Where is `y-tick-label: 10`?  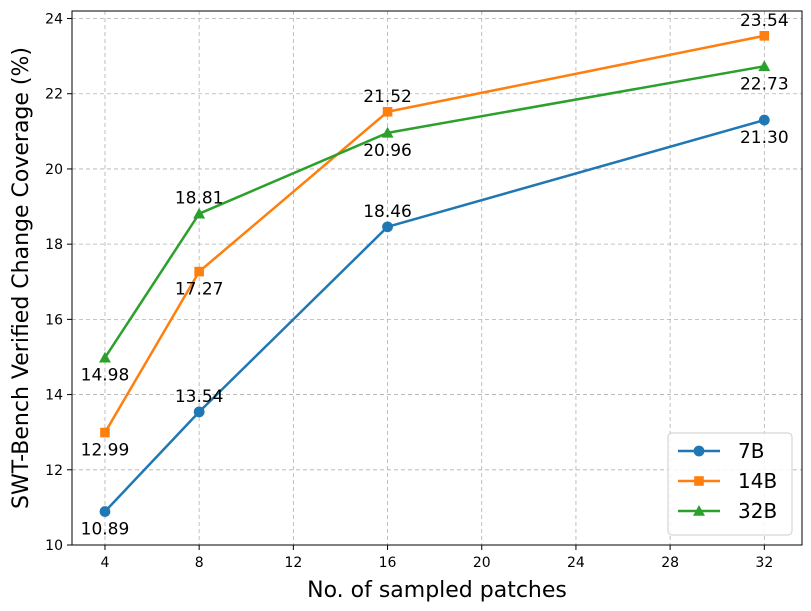
y-tick-label: 10 is located at coordinates (54, 546).